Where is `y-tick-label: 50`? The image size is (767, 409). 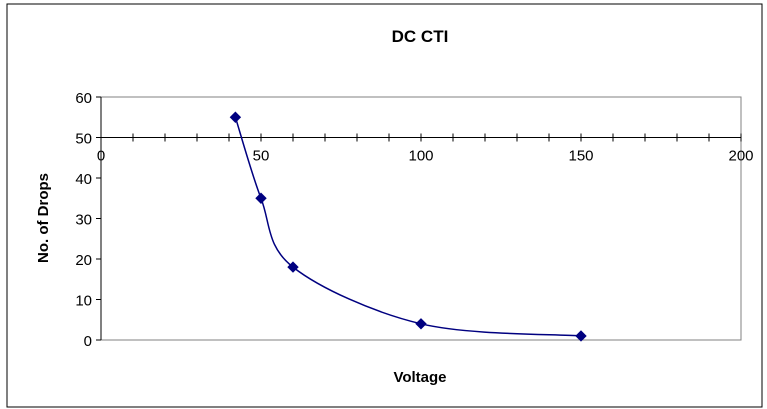 y-tick-label: 50 is located at coordinates (83, 139).